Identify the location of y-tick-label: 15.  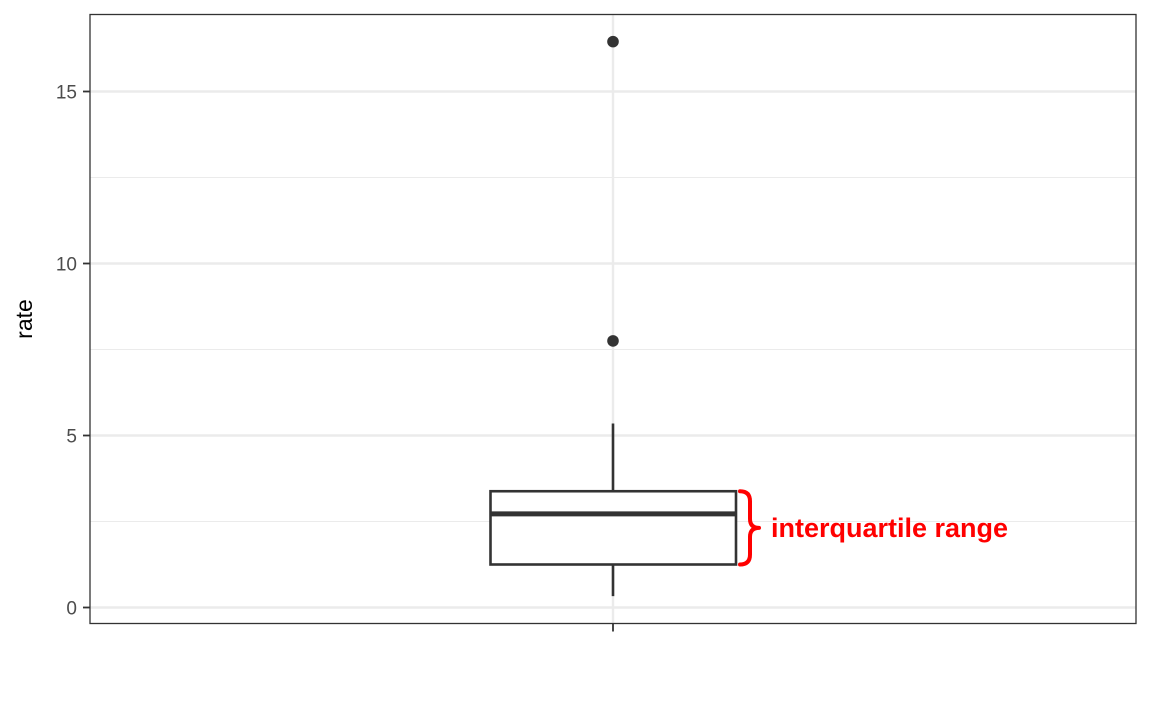
(66, 93).